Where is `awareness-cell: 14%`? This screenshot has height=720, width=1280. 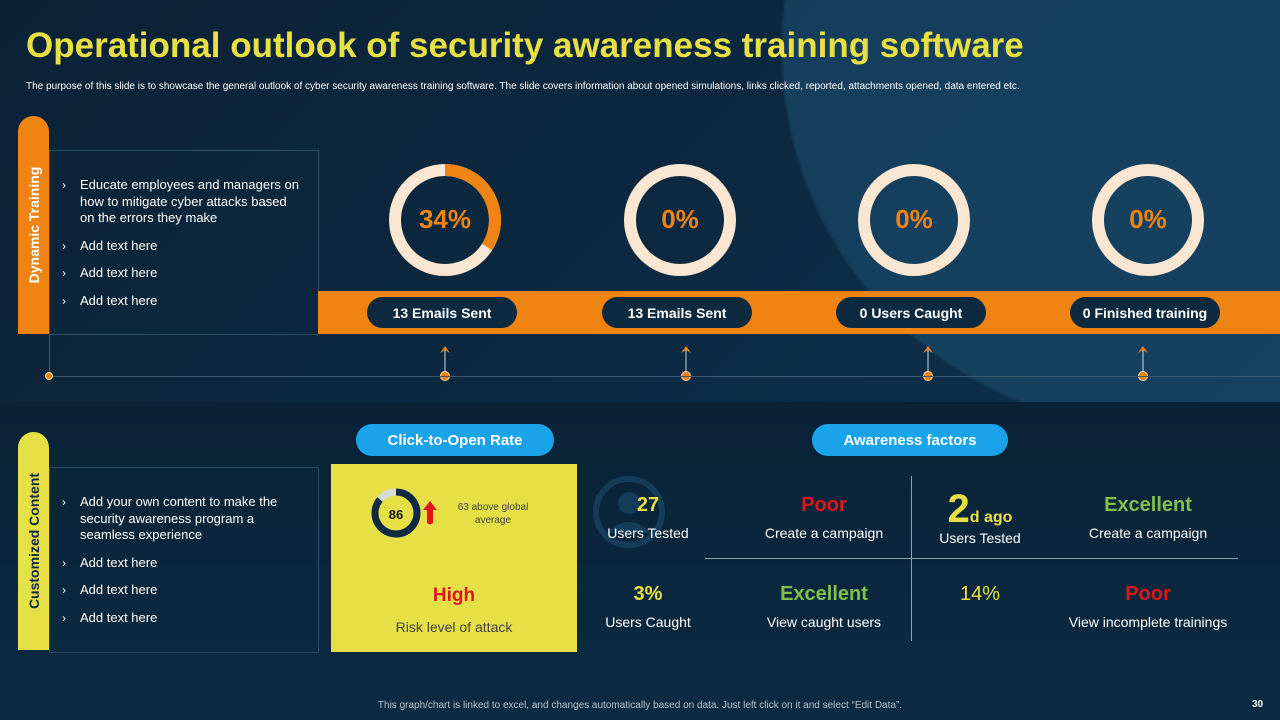 awareness-cell: 14% is located at coordinates (980, 598).